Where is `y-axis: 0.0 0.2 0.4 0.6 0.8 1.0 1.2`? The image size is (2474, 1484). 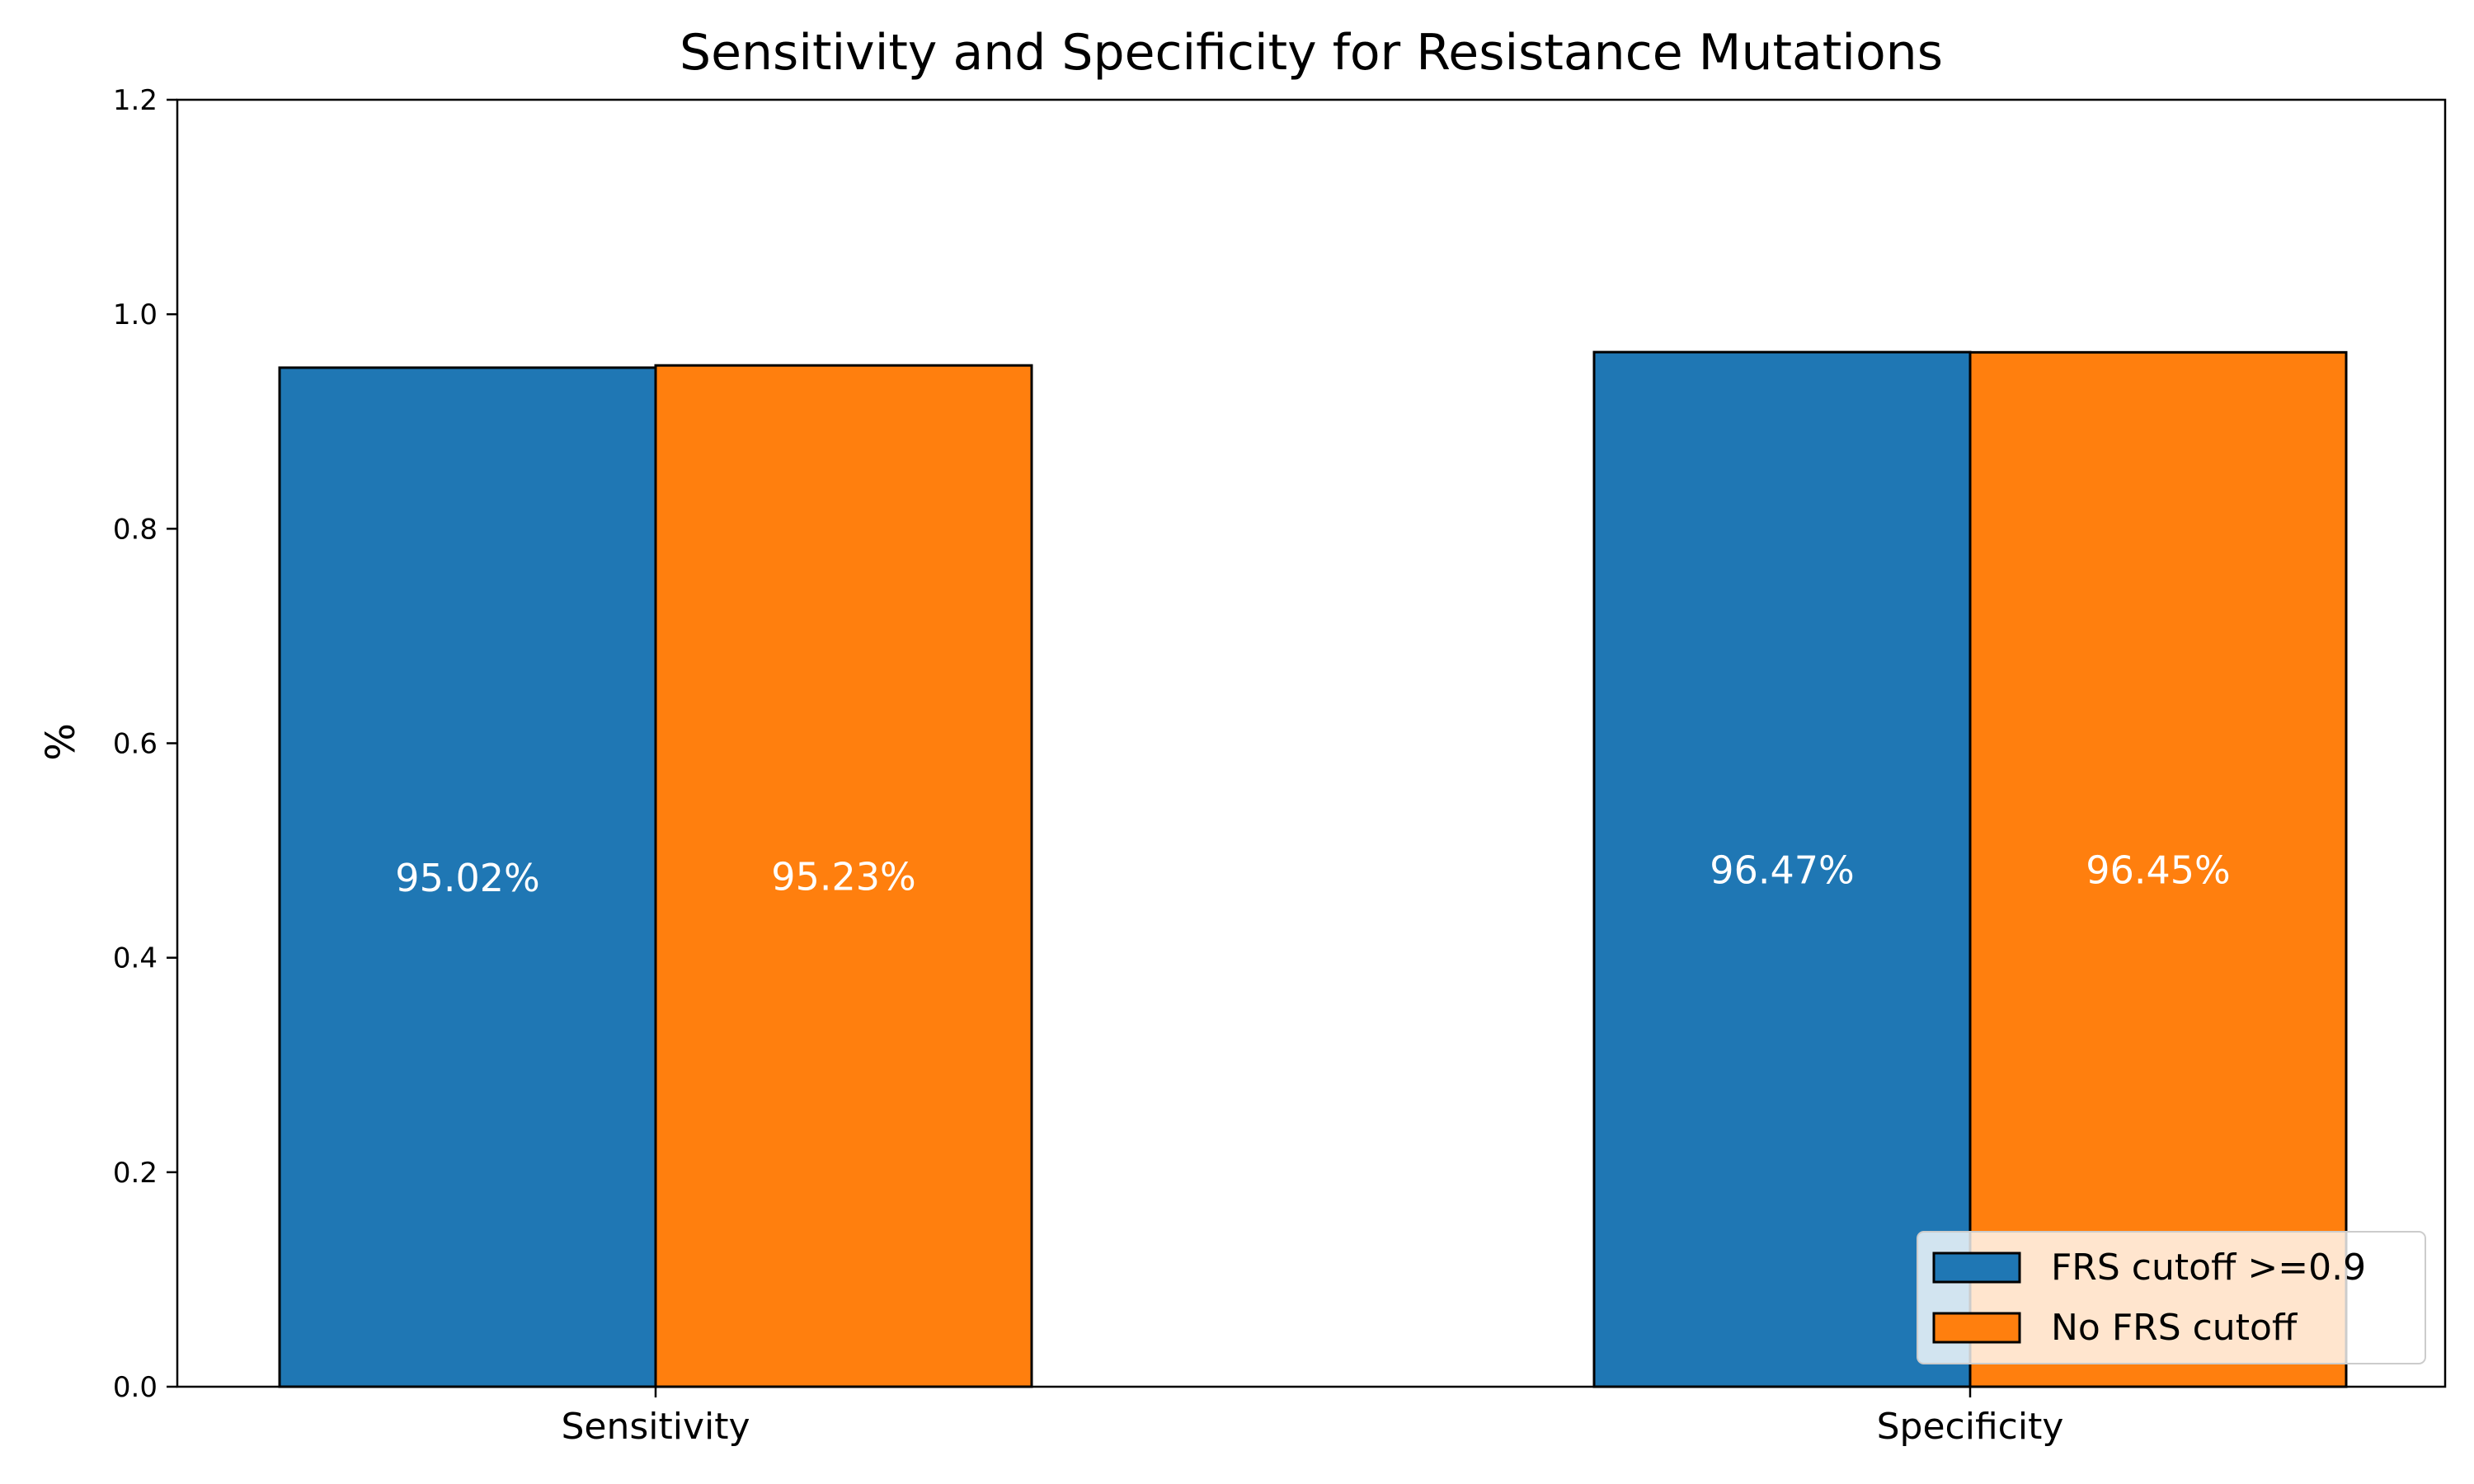
y-axis: 0.0 0.2 0.4 0.6 0.8 1.0 1.2 is located at coordinates (145, 744).